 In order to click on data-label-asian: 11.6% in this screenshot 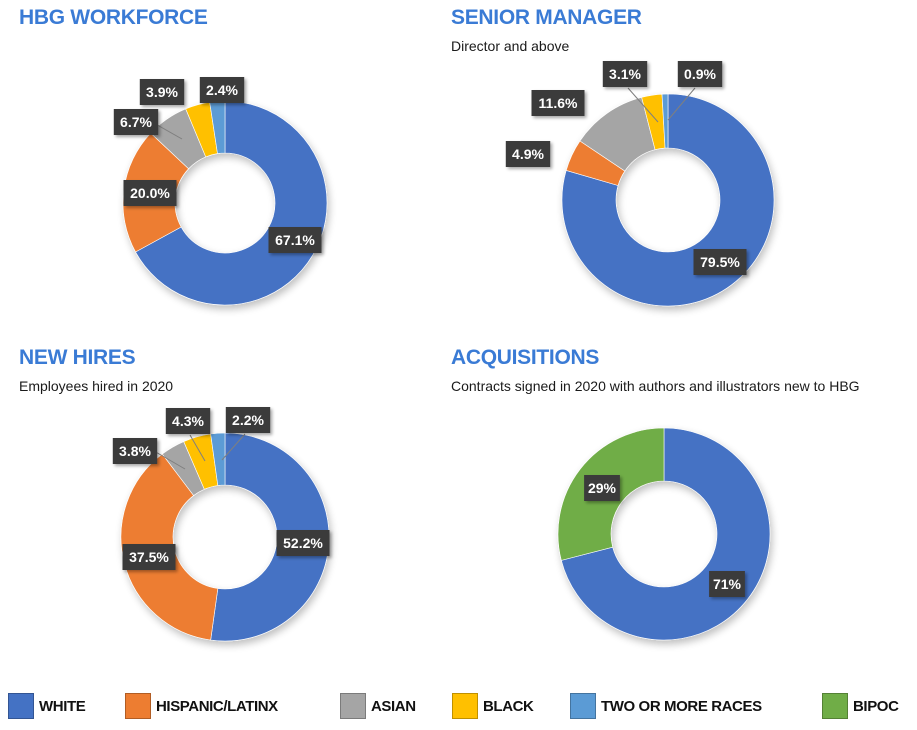, I will do `click(558, 103)`.